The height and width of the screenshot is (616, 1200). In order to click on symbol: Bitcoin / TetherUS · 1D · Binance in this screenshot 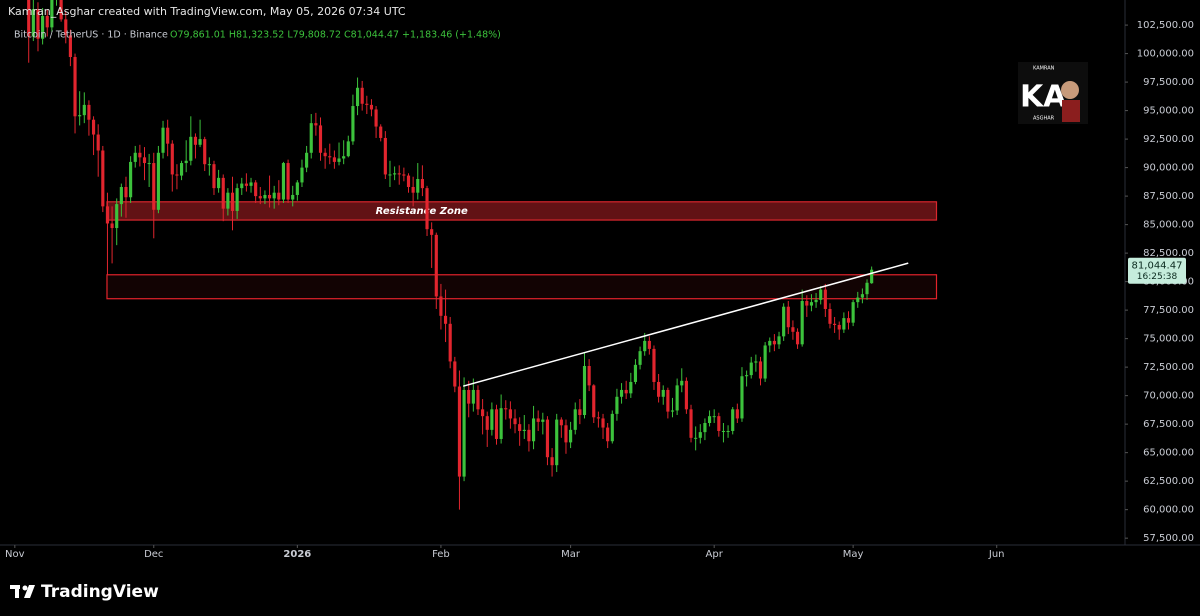, I will do `click(91, 35)`.